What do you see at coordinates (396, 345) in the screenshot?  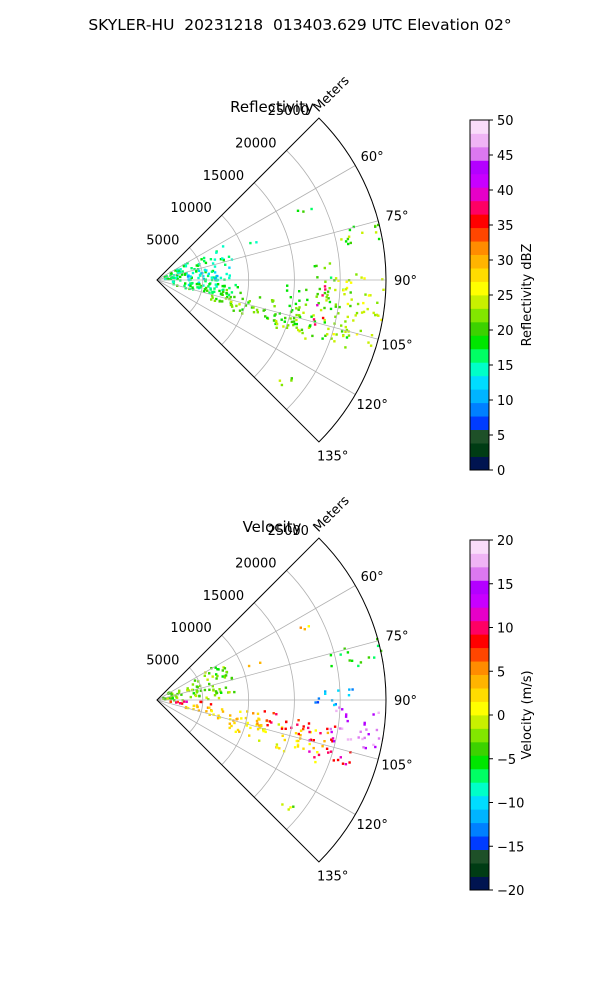 I see `azimuth-tick-label: 105°` at bounding box center [396, 345].